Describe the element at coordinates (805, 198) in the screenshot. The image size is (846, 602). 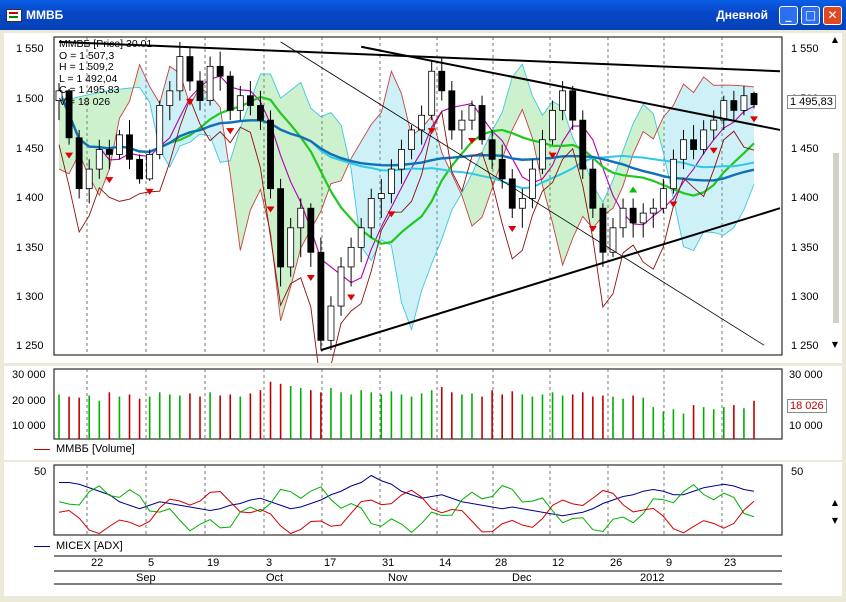
I see `y-tick-right: 1 400` at that location.